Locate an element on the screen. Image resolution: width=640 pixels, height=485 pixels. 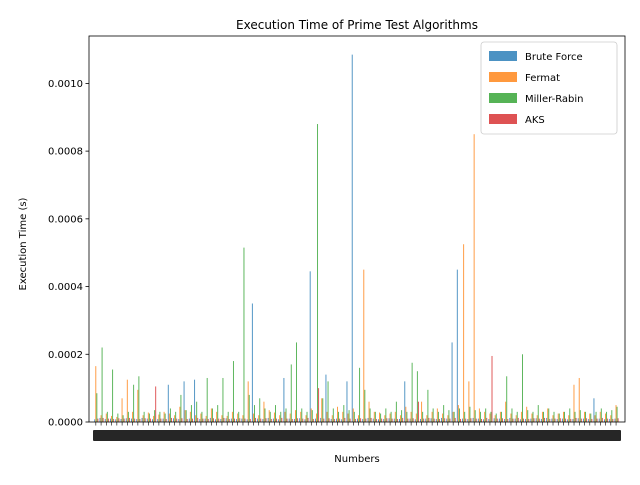
legend-swatch is located at coordinates (503, 98).